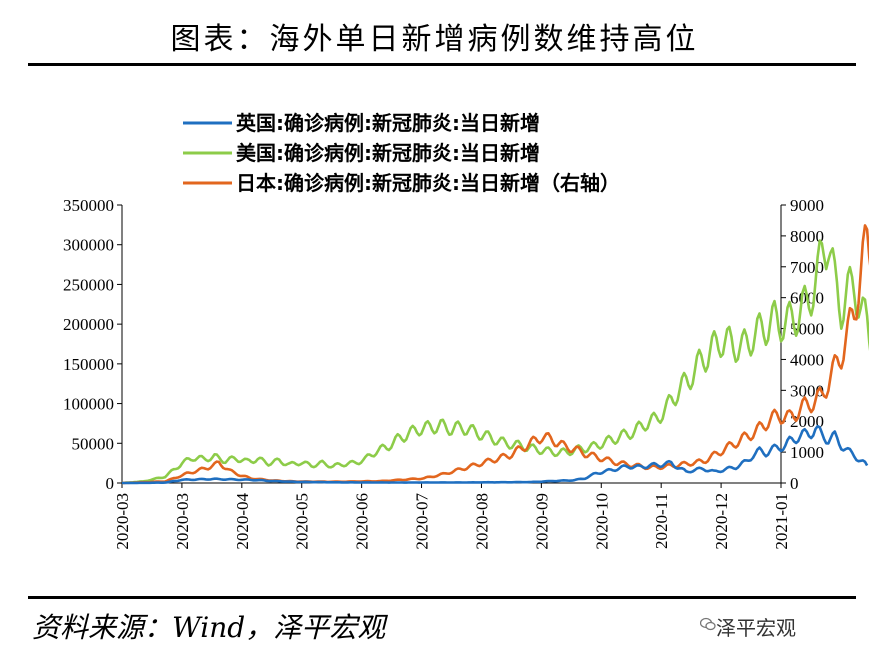 This screenshot has height=662, width=869. I want to click on y-left-tick-label: 300000, so click(88, 245).